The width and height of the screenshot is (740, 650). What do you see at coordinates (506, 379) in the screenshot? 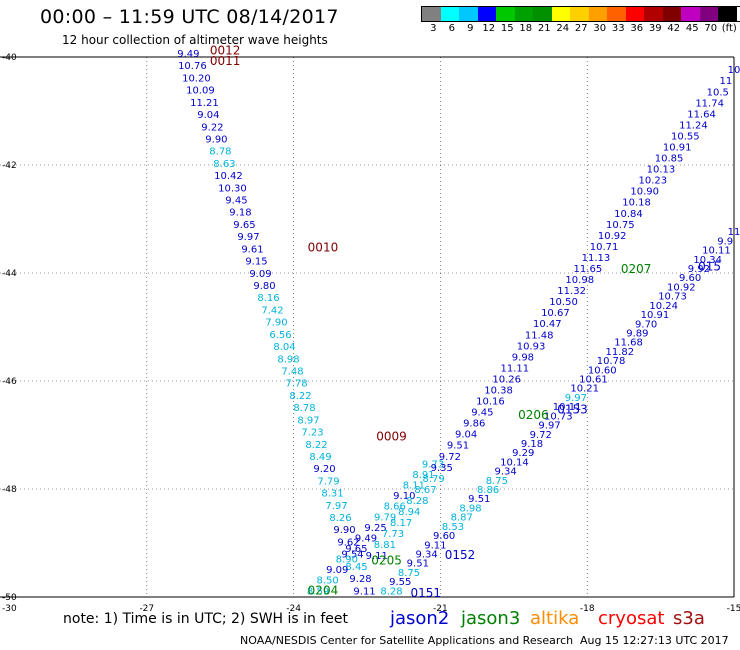
I see `swh-value: 10.26` at bounding box center [506, 379].